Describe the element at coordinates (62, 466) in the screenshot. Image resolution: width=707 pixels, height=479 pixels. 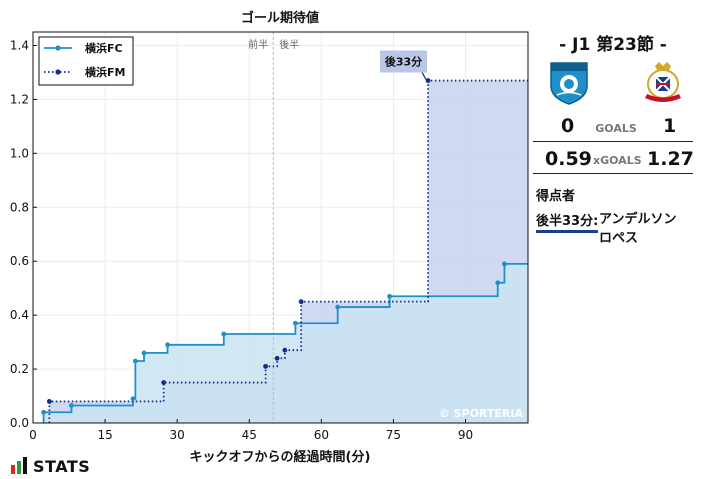
I see `stats-brand-text: STATS` at that location.